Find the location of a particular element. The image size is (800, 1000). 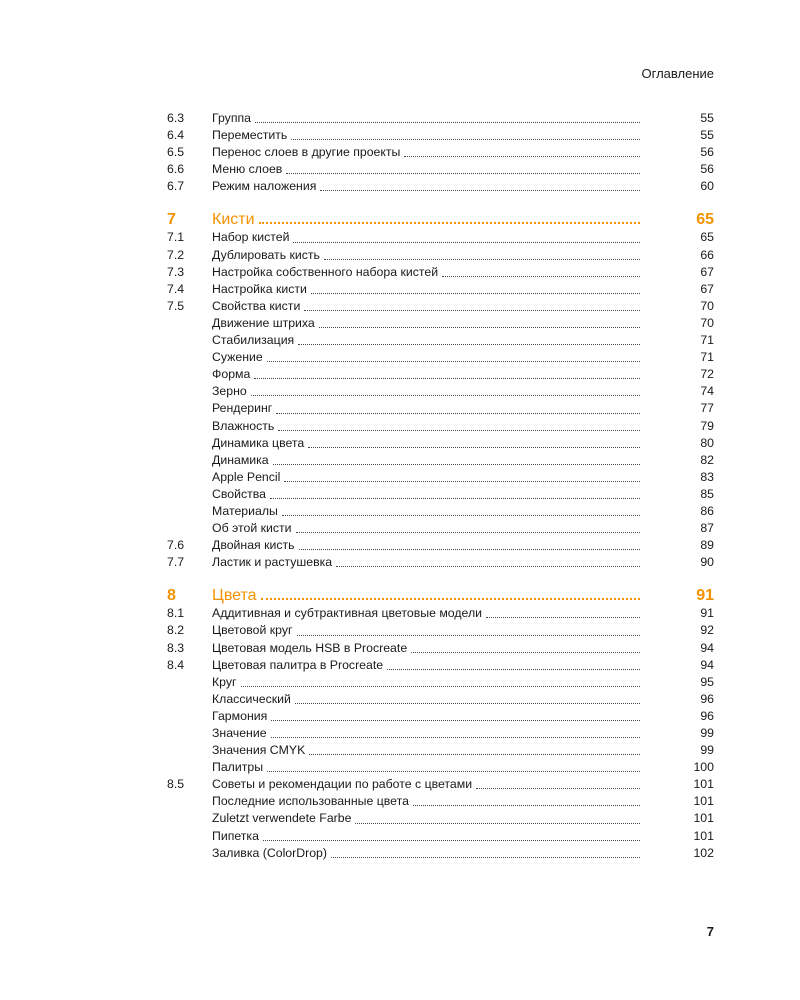

toc-page-number: 99 is located at coordinates (707, 750).